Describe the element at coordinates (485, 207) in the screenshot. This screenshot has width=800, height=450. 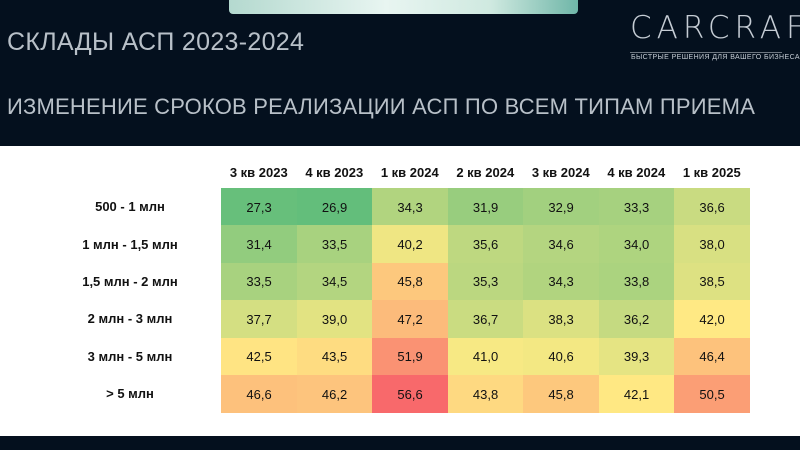
I see `heatmap-cell: 31,9` at that location.